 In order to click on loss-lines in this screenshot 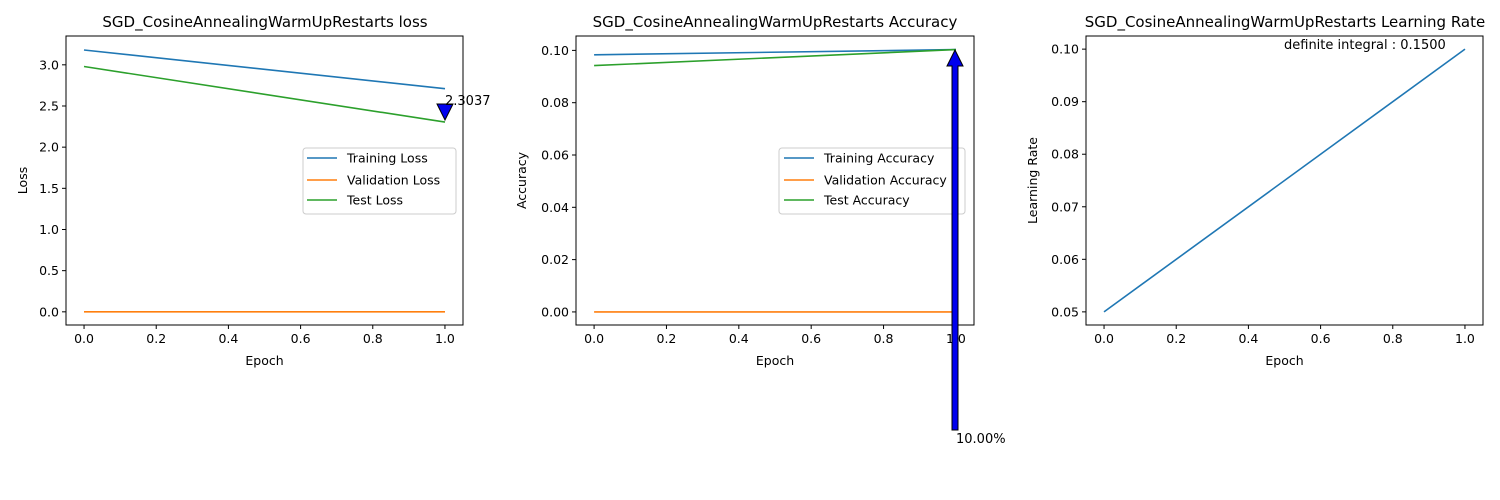, I will do `click(264, 181)`.